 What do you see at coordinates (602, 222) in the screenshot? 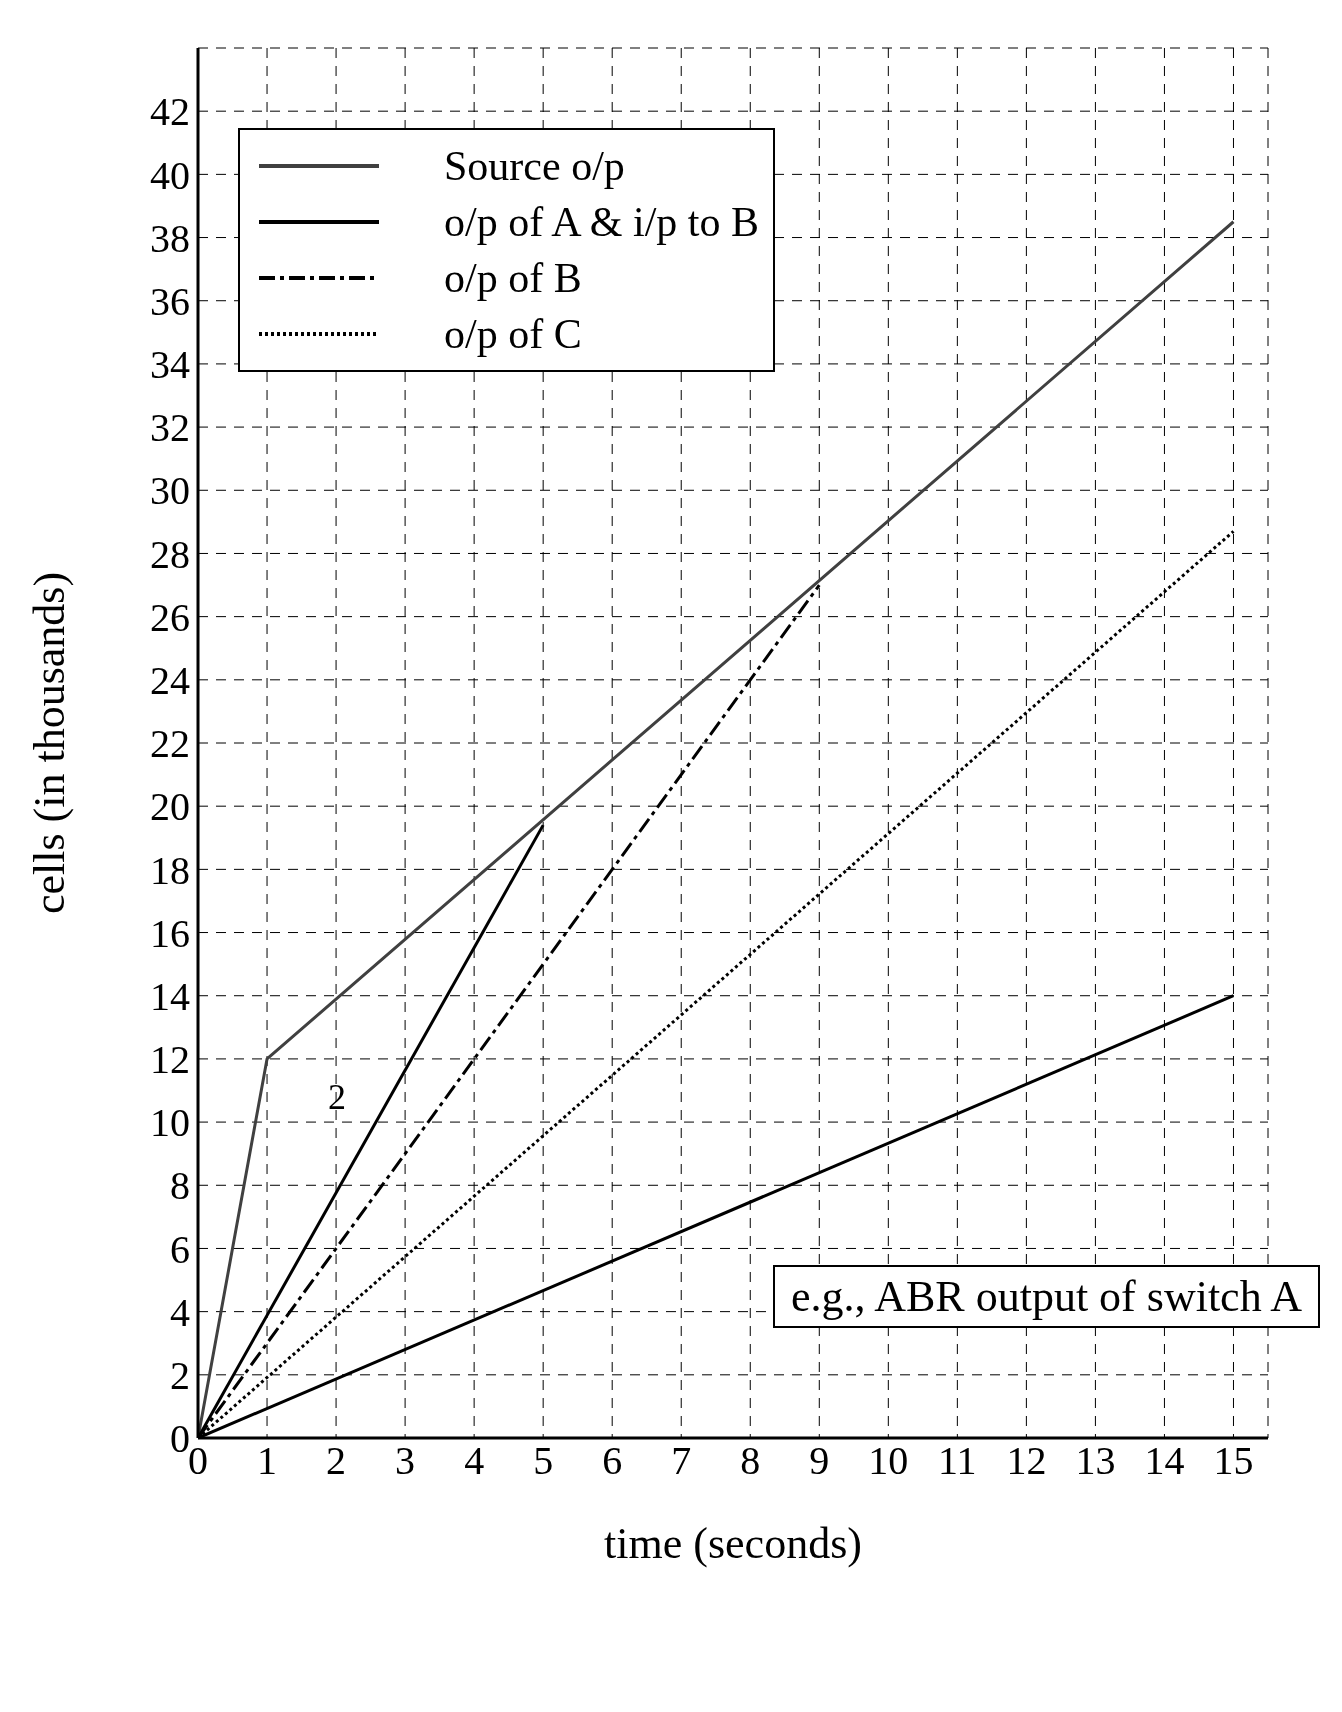
I see `legend-label: o/p of A & i/p to B` at bounding box center [602, 222].